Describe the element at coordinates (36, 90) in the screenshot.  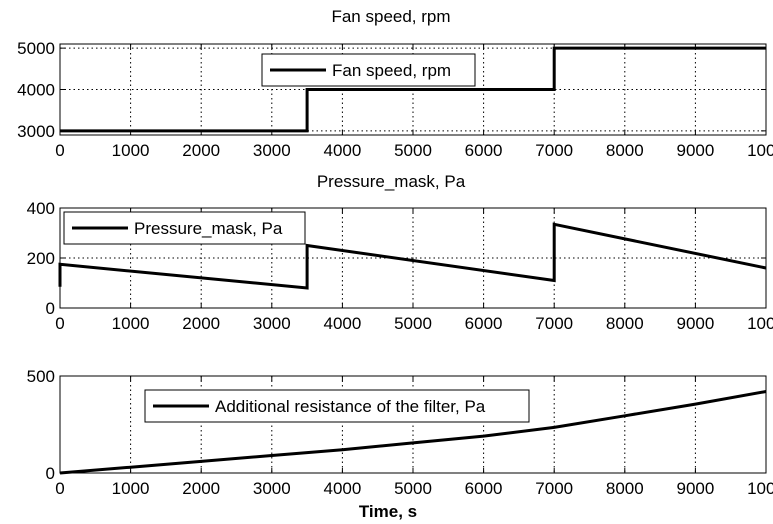
I see `y-tick-label: 4000` at that location.